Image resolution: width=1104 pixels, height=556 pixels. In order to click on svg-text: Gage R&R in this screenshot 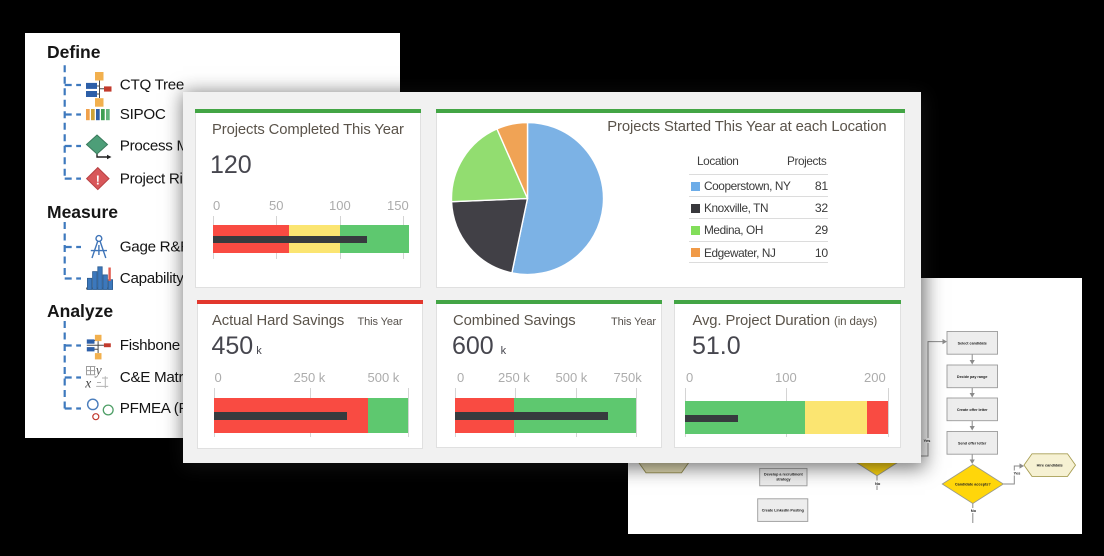, I will do `click(155, 246)`.